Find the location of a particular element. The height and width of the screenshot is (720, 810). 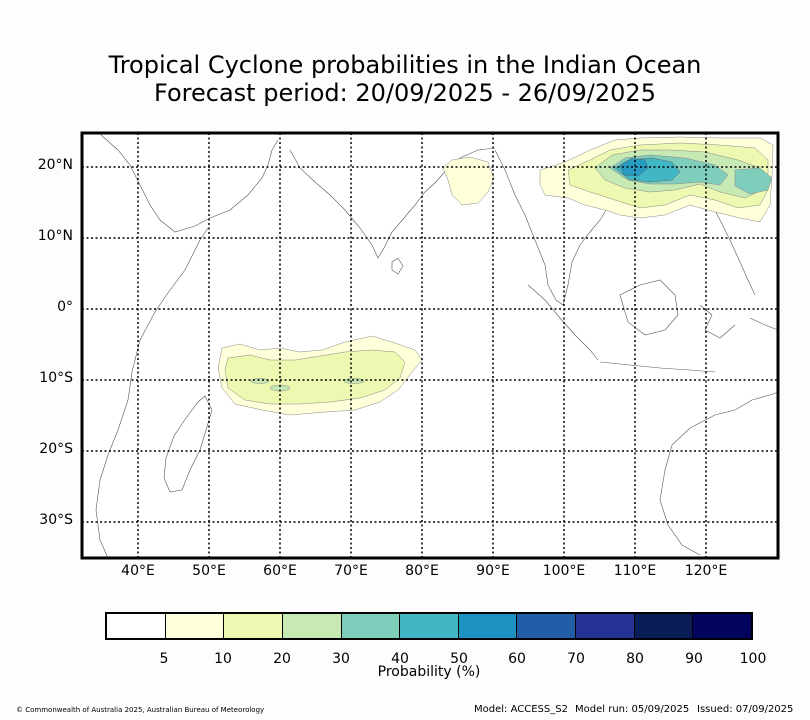

colorbar is located at coordinates (429, 626).